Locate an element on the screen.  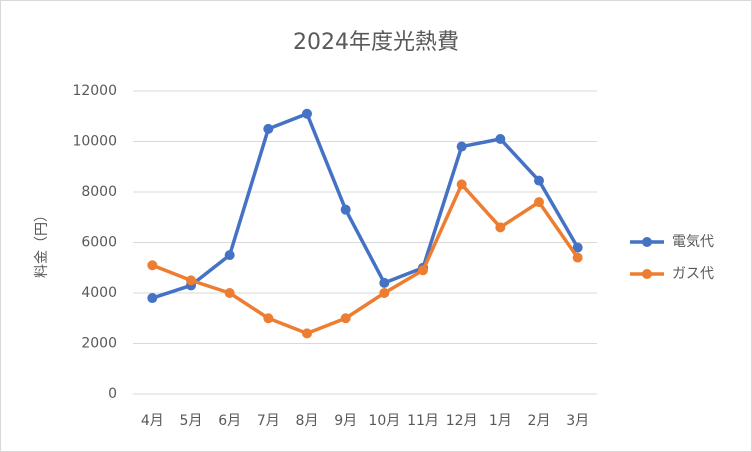
x-tick-label: 10月 is located at coordinates (384, 421).